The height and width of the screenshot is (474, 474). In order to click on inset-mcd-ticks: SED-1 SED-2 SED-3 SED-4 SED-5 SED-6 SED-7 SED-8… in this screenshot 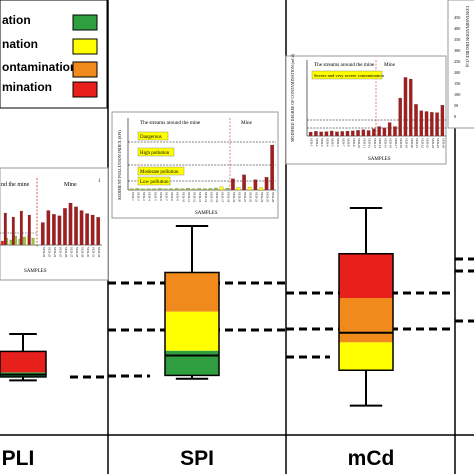, I will do `click(378, 143)`.